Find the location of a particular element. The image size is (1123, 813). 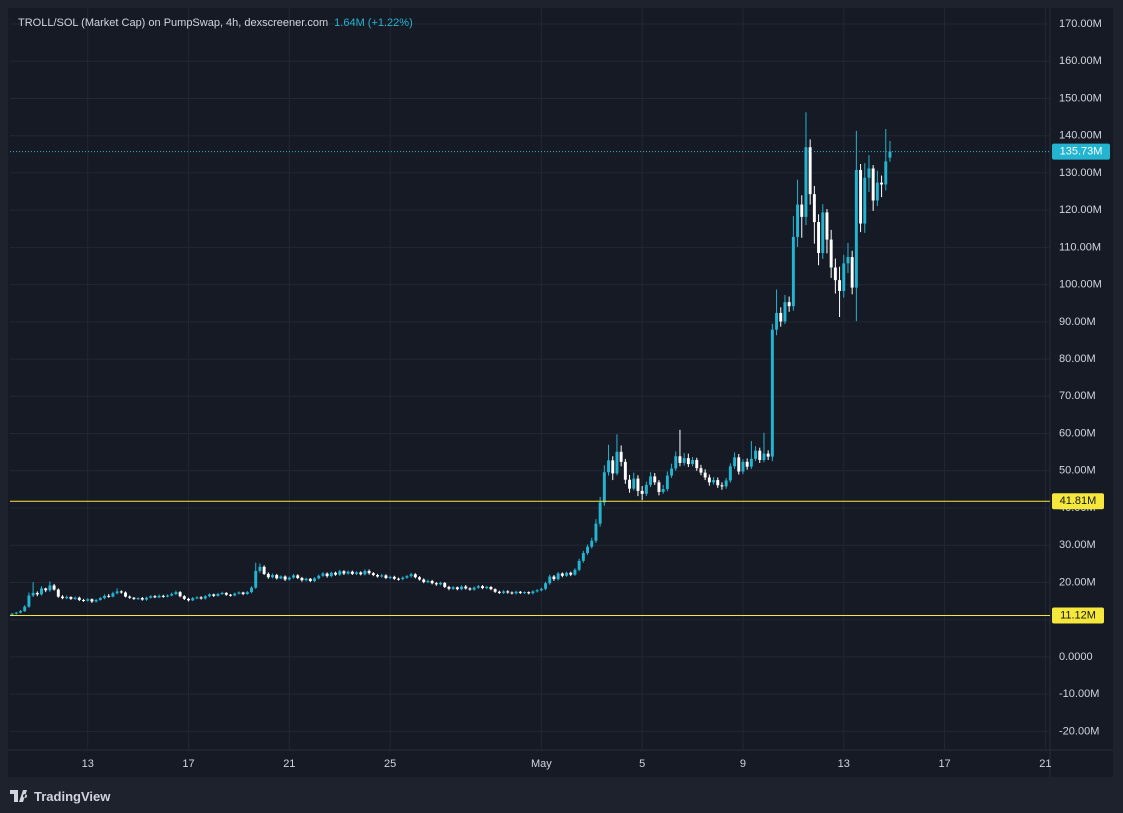

y-tick-label: 90.00M is located at coordinates (1077, 322).